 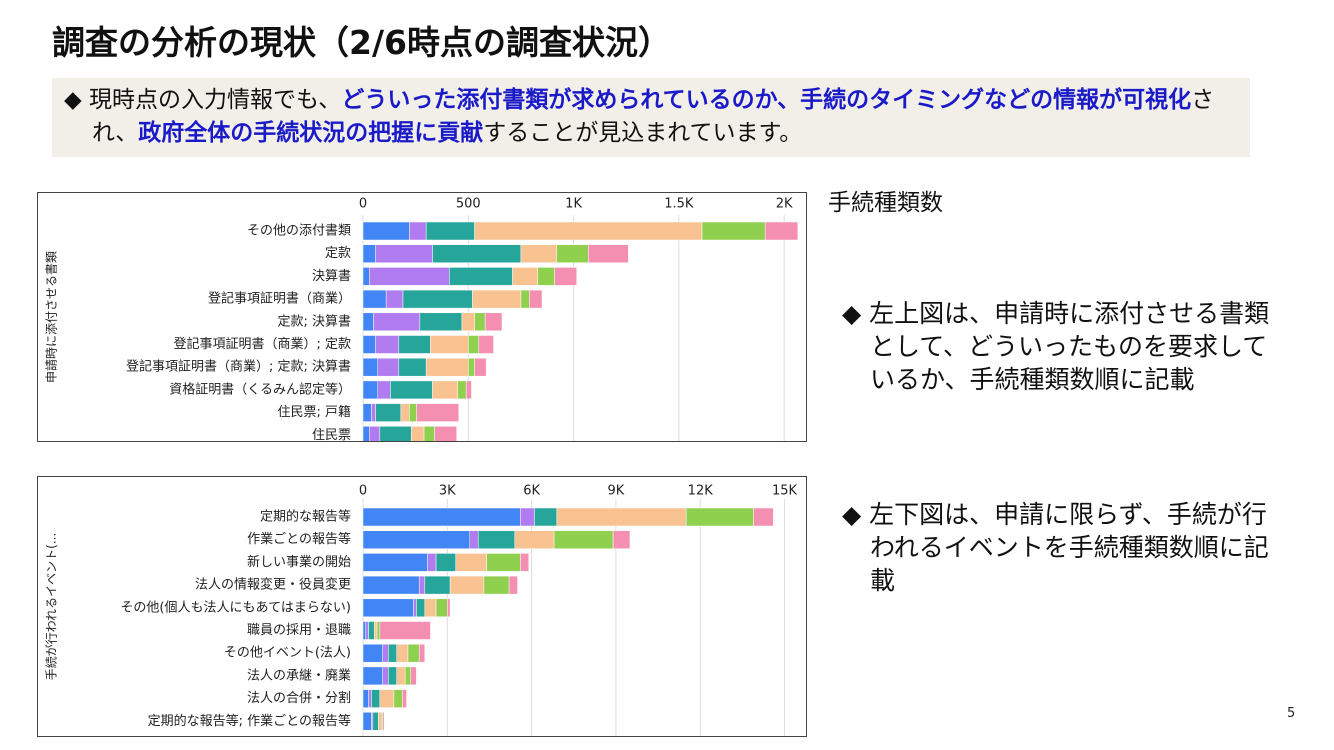 I want to click on chart-caption: 手続種類数, so click(x=885, y=203).